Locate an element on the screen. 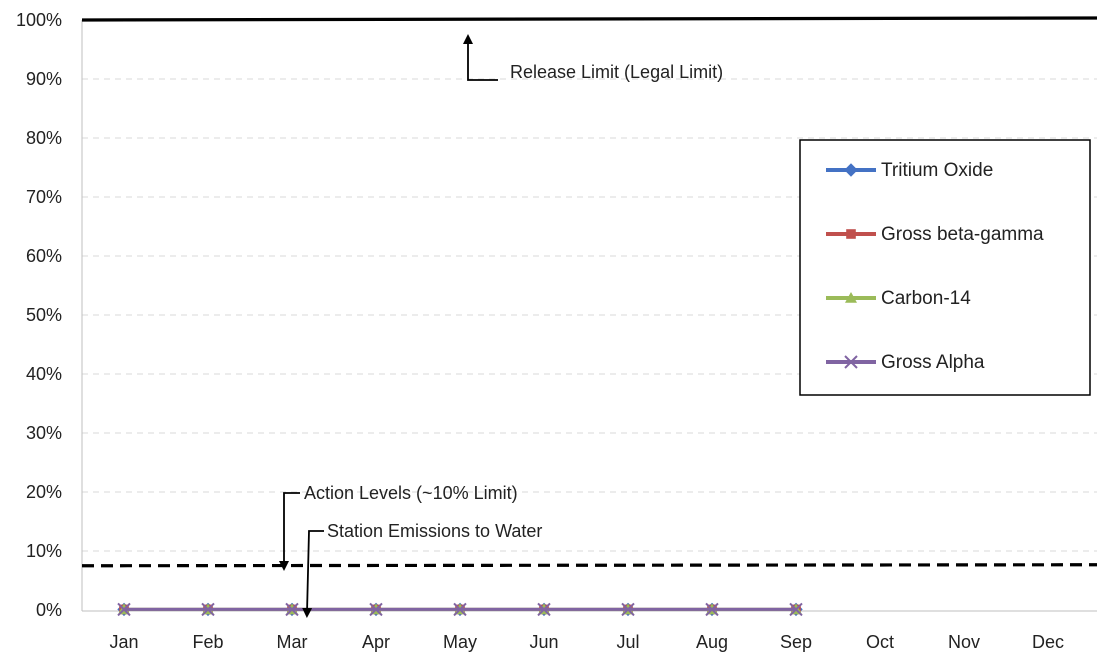 This screenshot has width=1097, height=652. annotation-release-limit-arrow is located at coordinates (480, 57).